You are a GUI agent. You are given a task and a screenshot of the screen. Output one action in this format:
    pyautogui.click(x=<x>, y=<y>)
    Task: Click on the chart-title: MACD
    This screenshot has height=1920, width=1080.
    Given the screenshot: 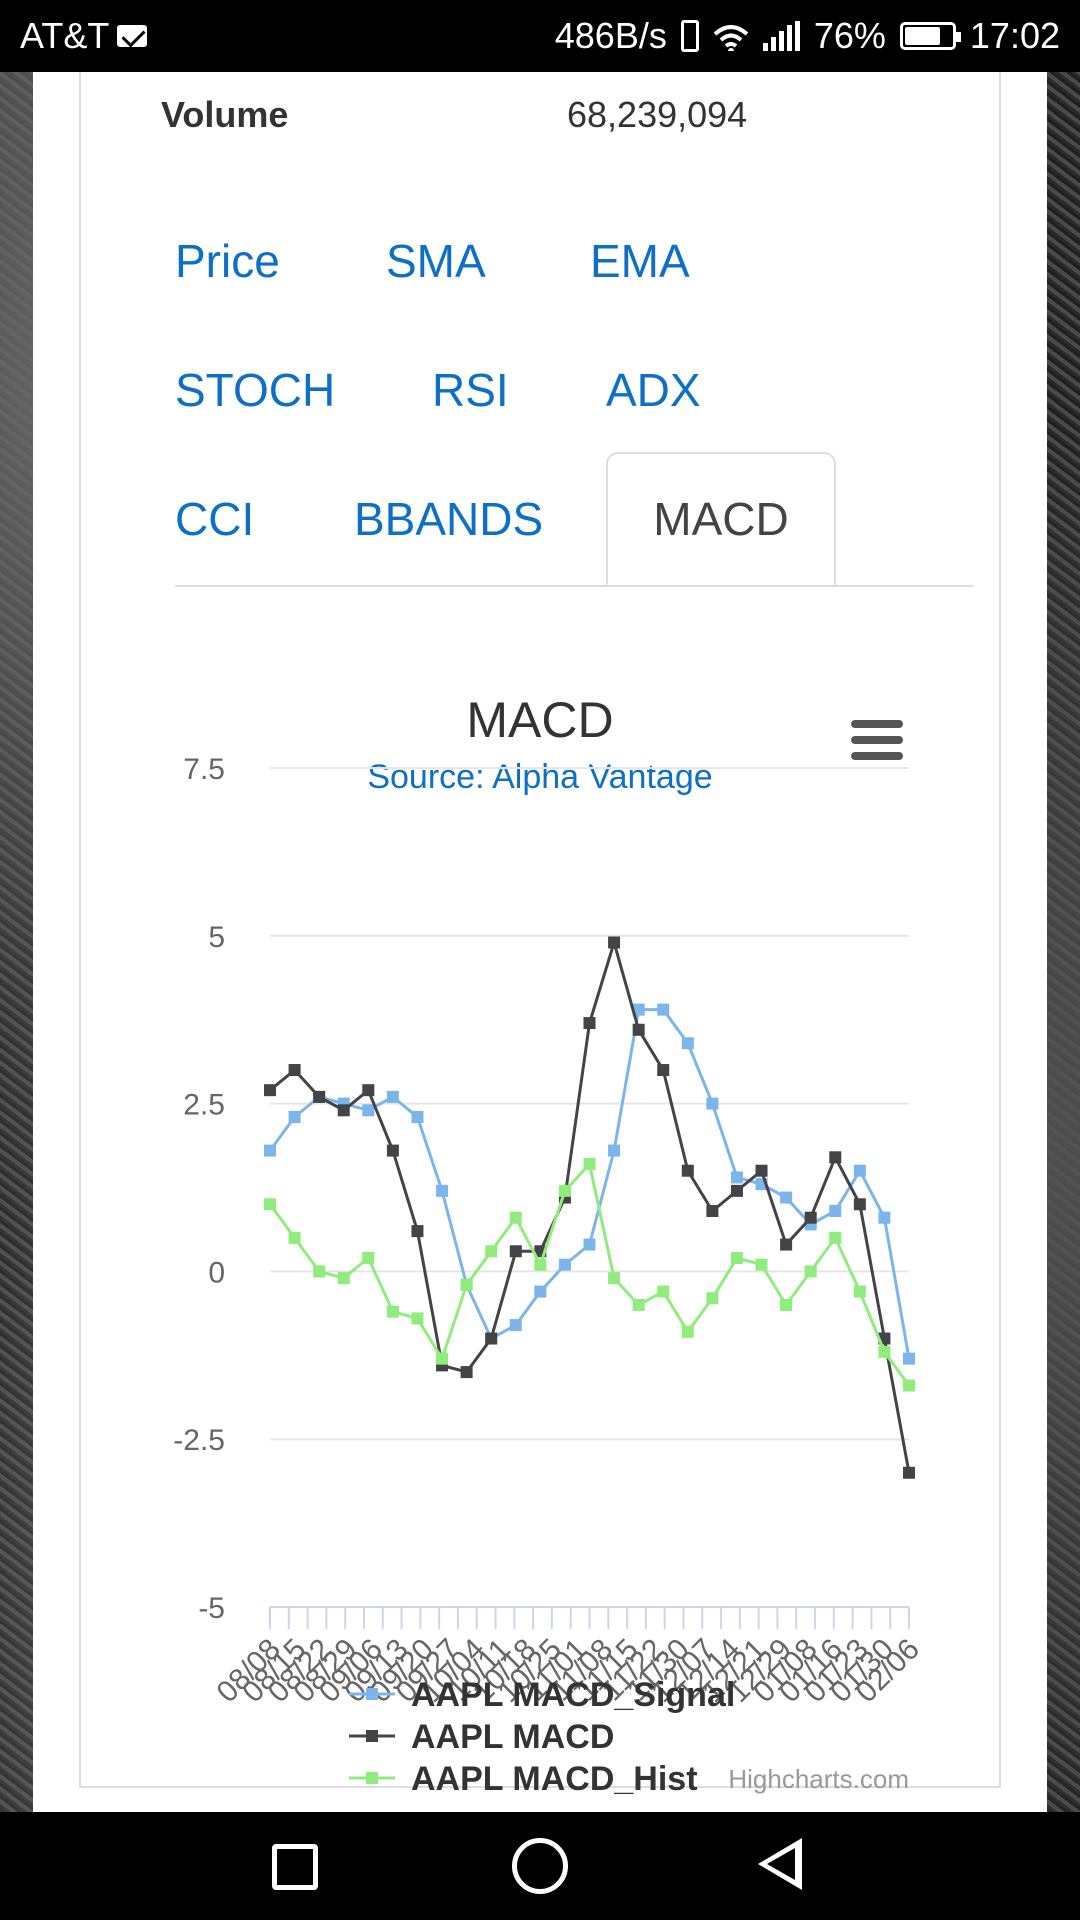 What is the action you would take?
    pyautogui.click(x=539, y=720)
    